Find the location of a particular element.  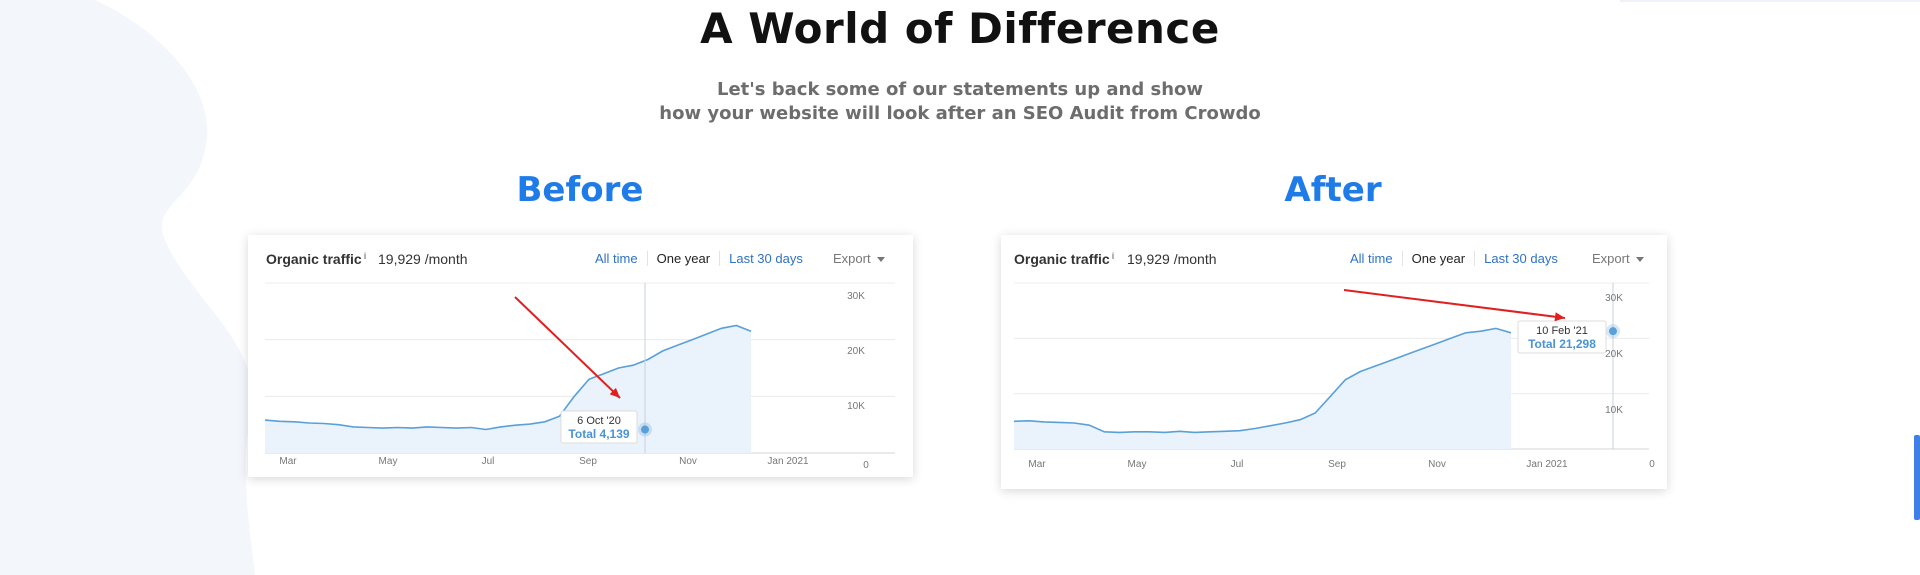

background-blob is located at coordinates (127, 287).